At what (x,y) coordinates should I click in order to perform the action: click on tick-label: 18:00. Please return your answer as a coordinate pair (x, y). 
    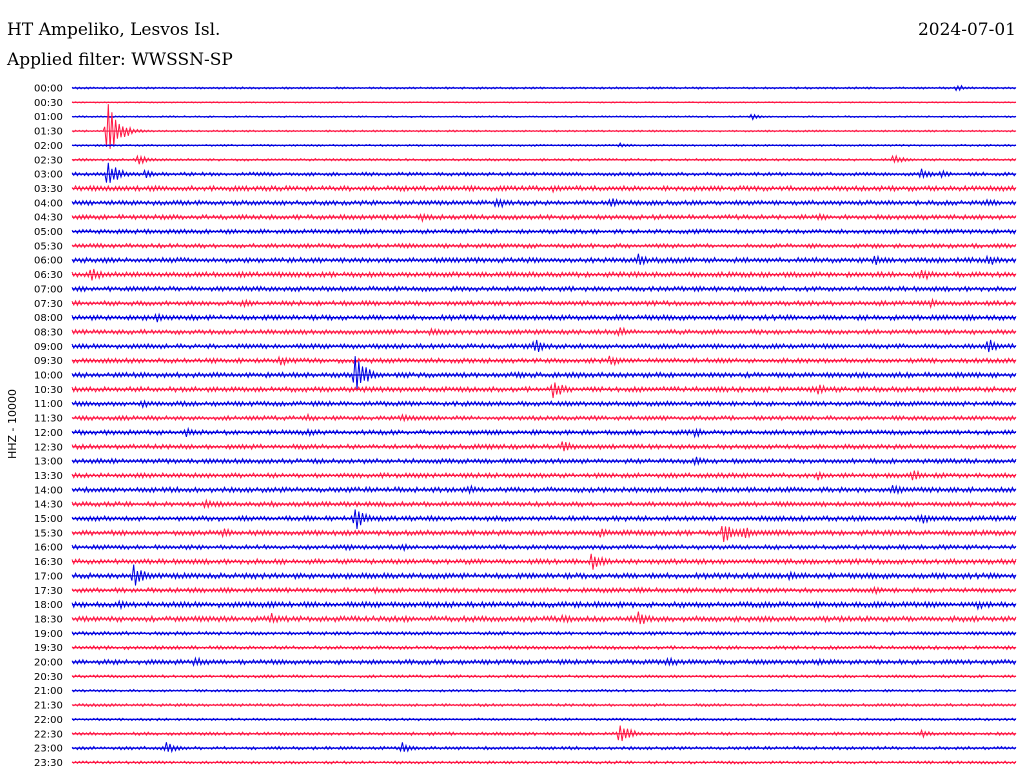
    Looking at the image, I should click on (48, 605).